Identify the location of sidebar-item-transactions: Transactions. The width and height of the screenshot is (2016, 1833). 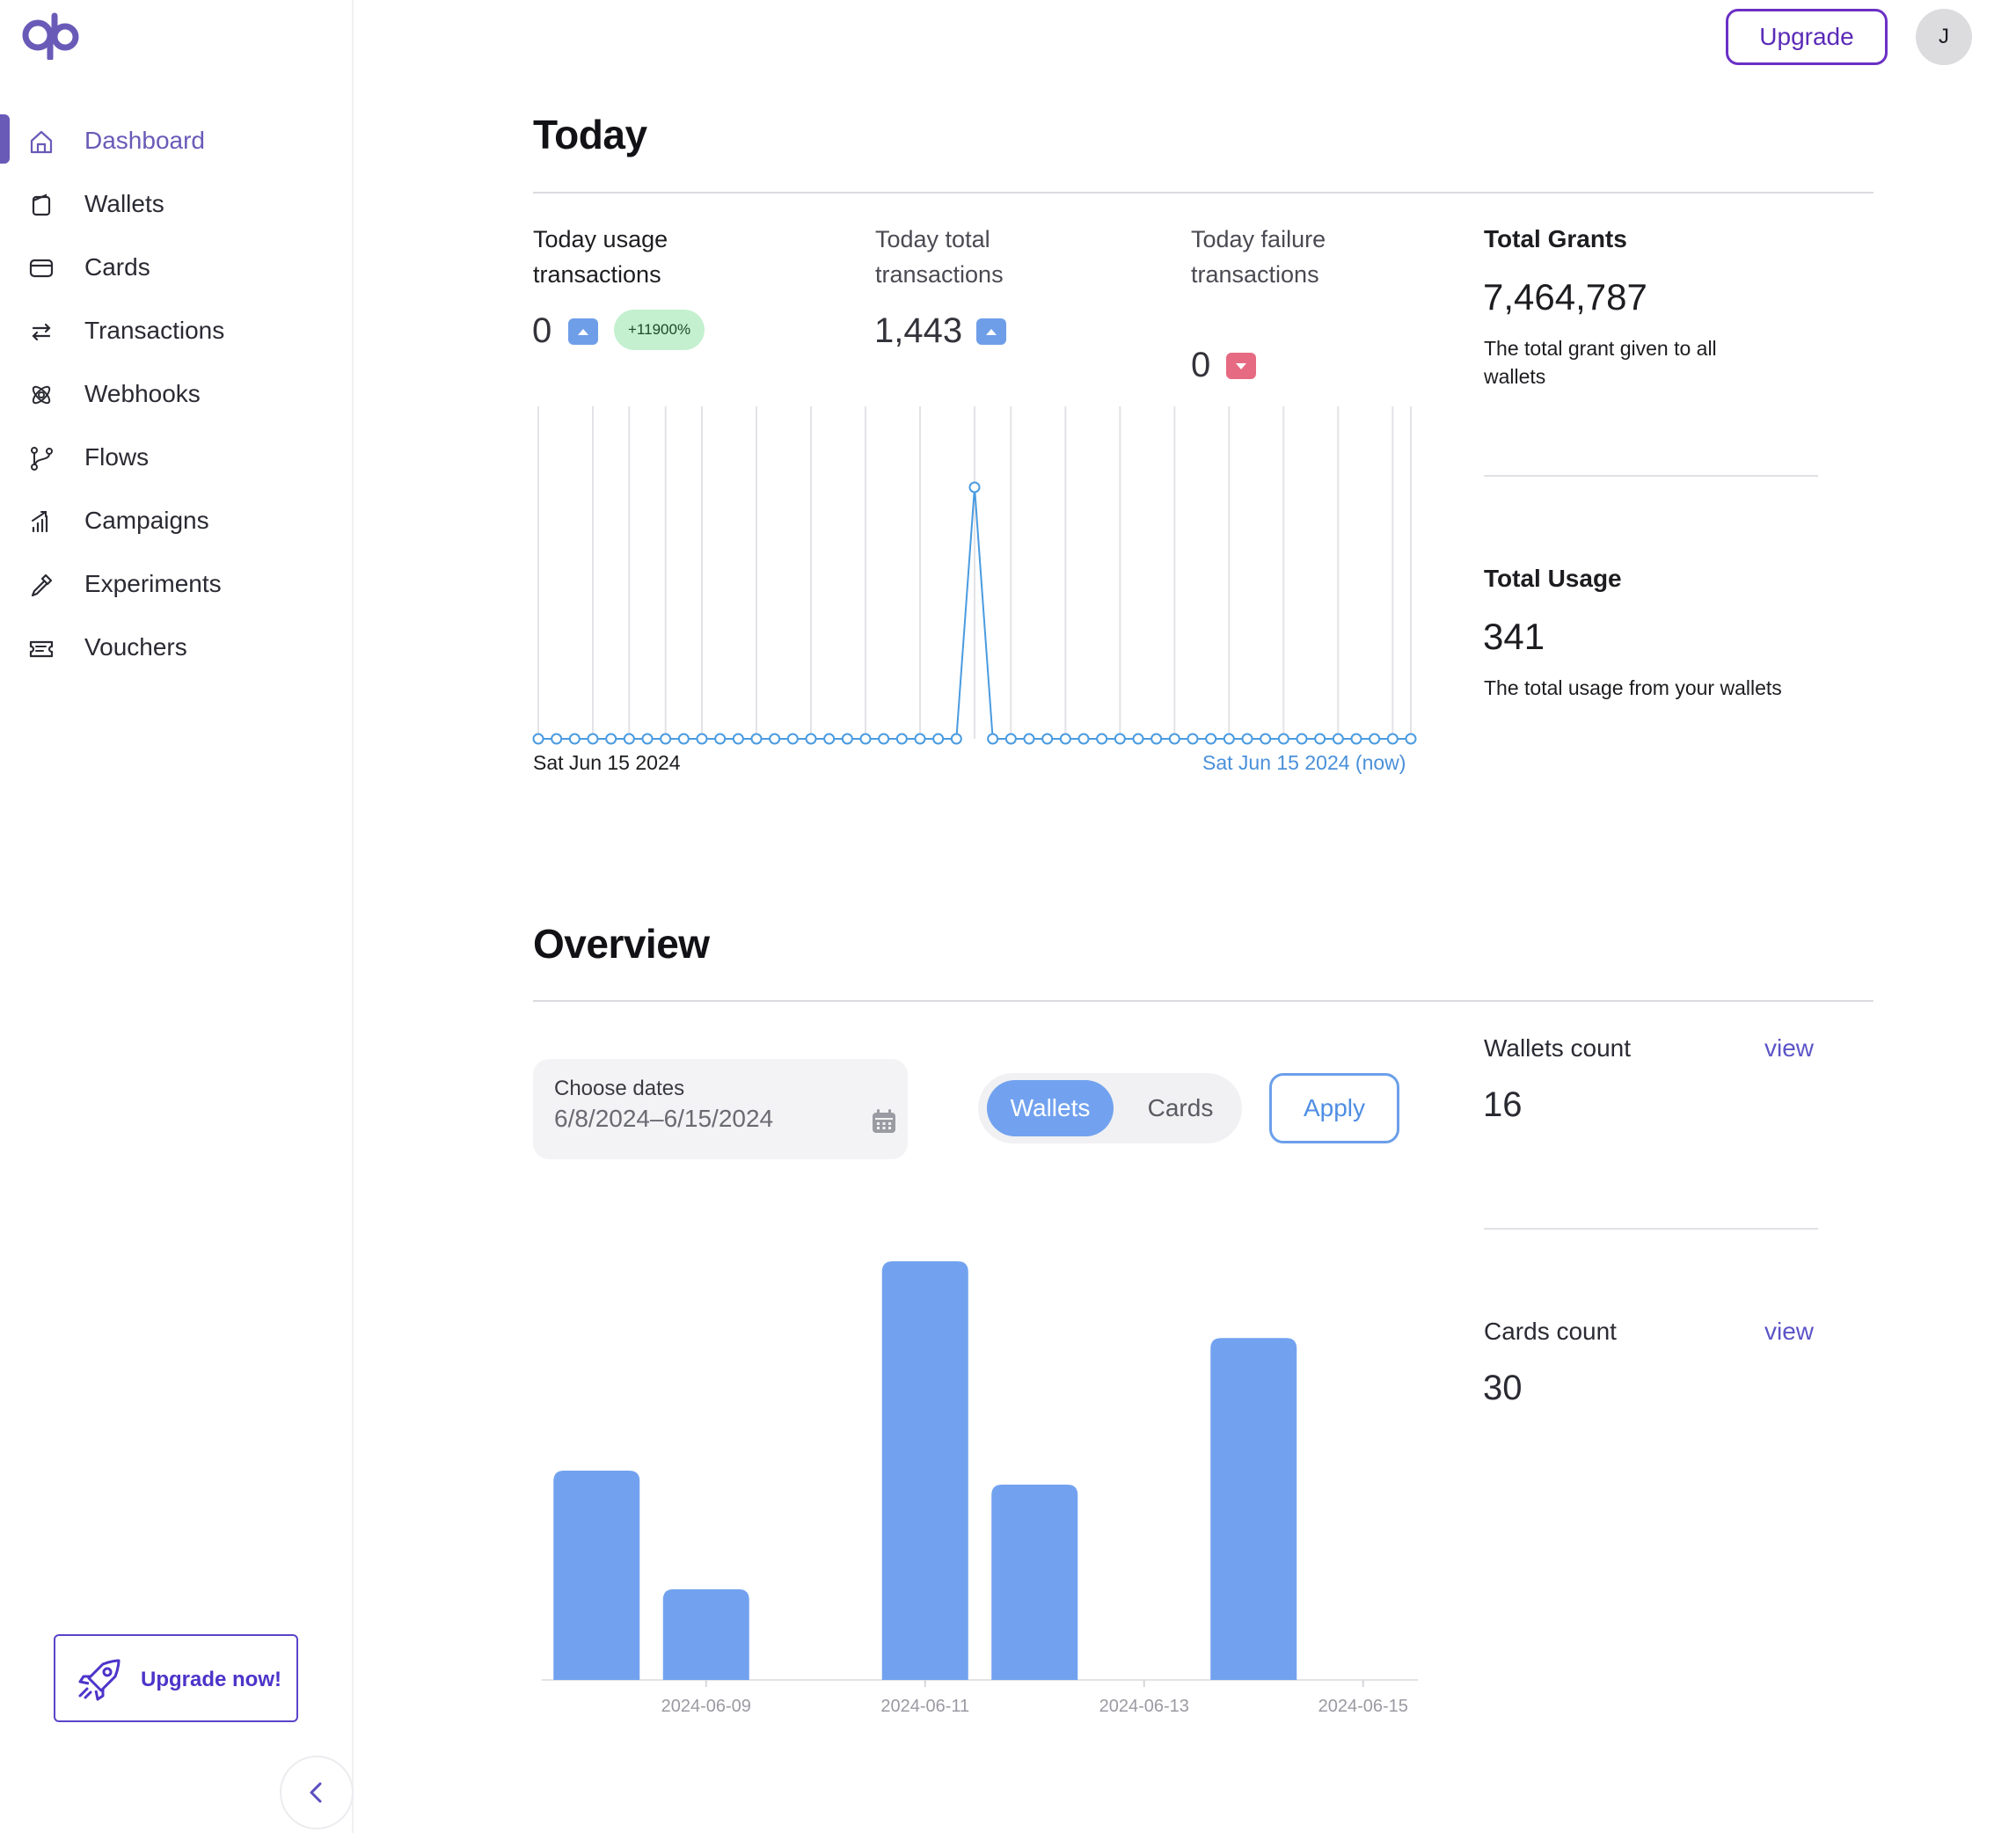
(176, 330).